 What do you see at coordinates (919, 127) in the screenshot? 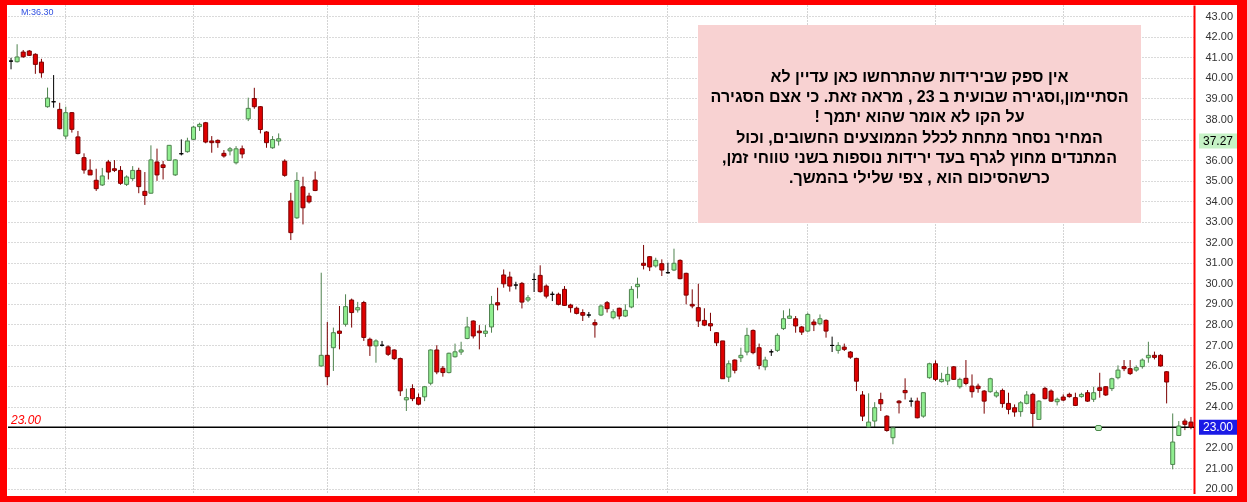
I see `annotation: אין ספק שבירידות שהתרחשו כאן עדיין לא הסתיימון,וסגירה שבועית ב 23 , מראה זאת. כי אצם הסגירה על הקו לא אומר שהוא יתמך ! המחיר נסחר מתחת לכלל הממוצעים החשובים, וכול המתנדים מחוץ לגרף בעד ירידות נוספות בשני טווחי זמן, כרשהסיכום הוא , צפי שלילי בהמשך.` at bounding box center [919, 127].